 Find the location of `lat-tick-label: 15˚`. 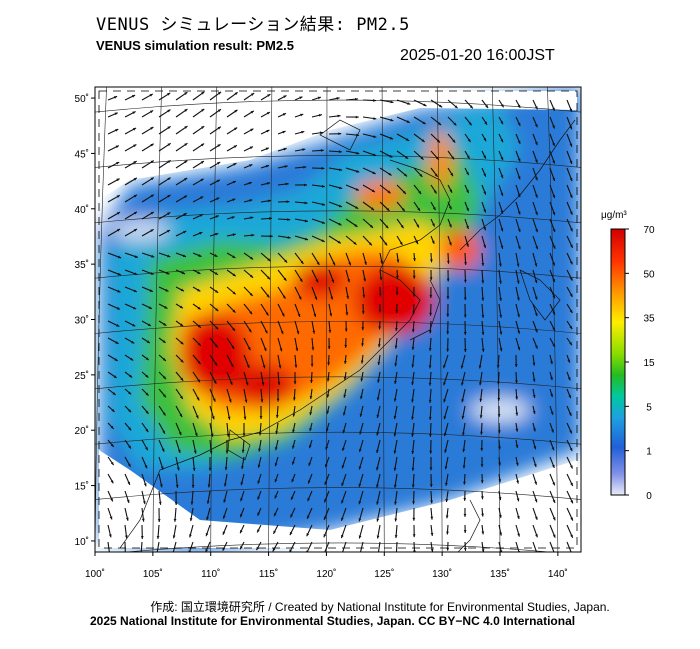

lat-tick-label: 15˚ is located at coordinates (82, 487).